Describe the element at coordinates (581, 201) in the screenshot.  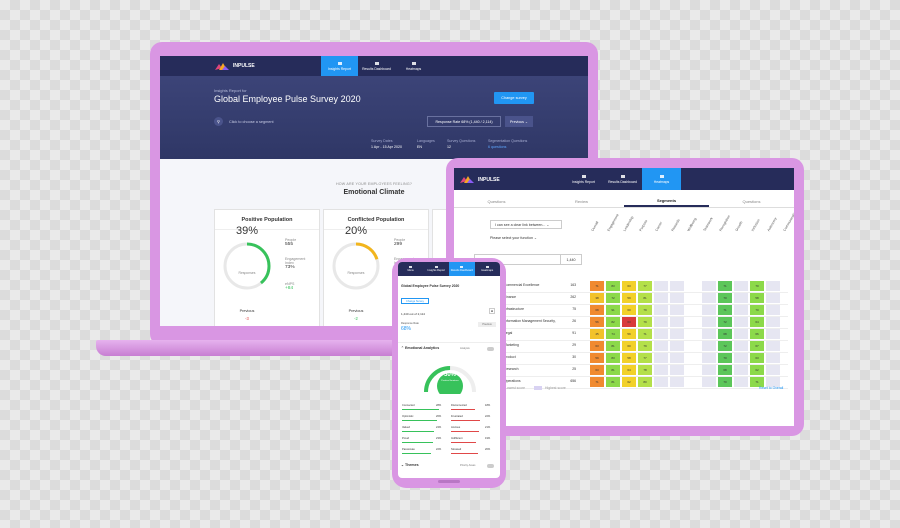
I see `subtab-review: Review` at that location.